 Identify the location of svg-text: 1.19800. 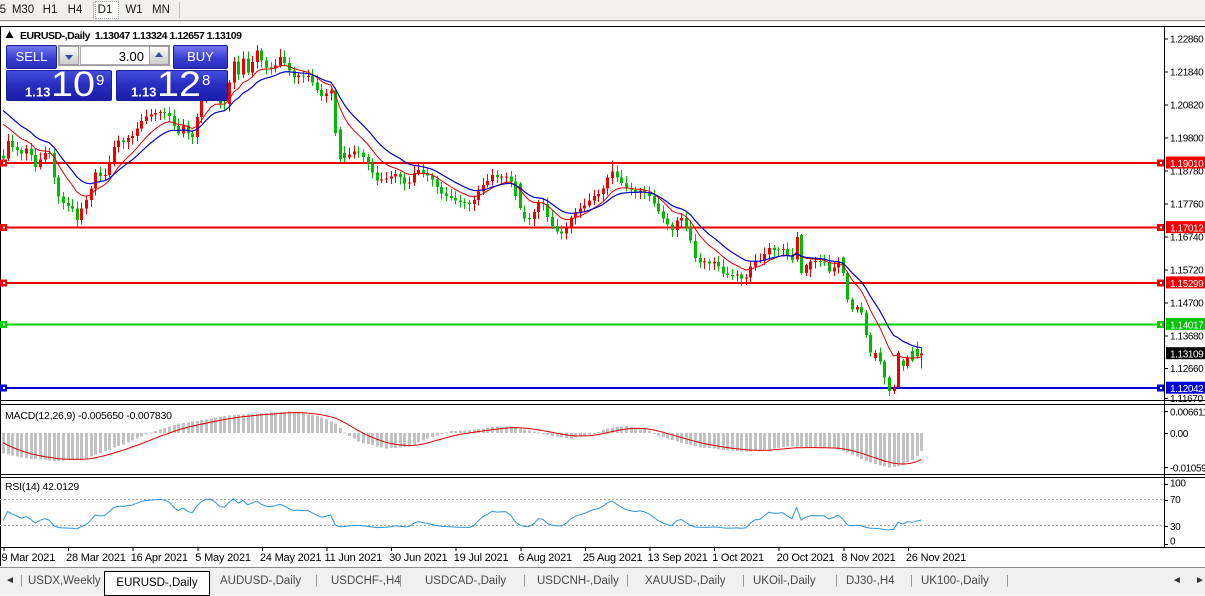
(1187, 139).